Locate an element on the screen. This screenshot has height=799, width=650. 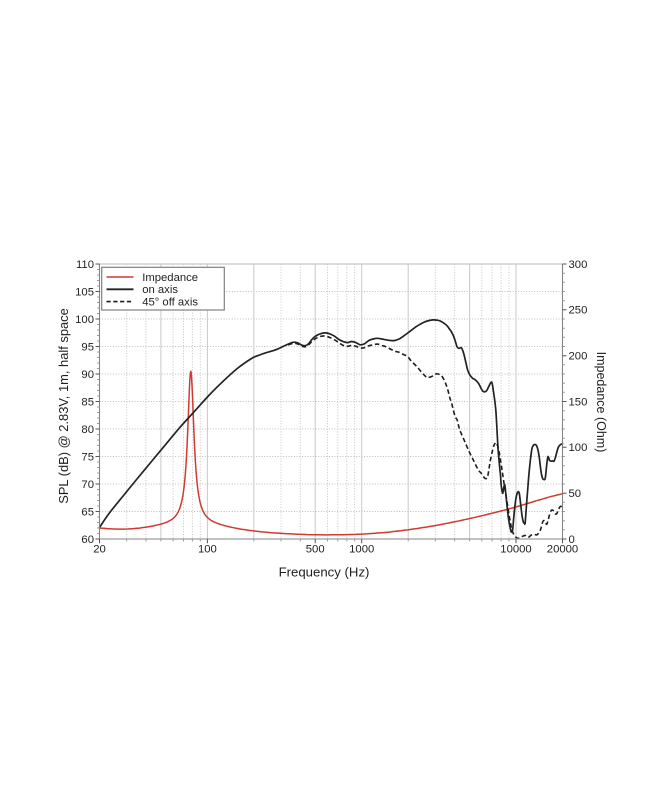
svg-text: 50 is located at coordinates (575, 494).